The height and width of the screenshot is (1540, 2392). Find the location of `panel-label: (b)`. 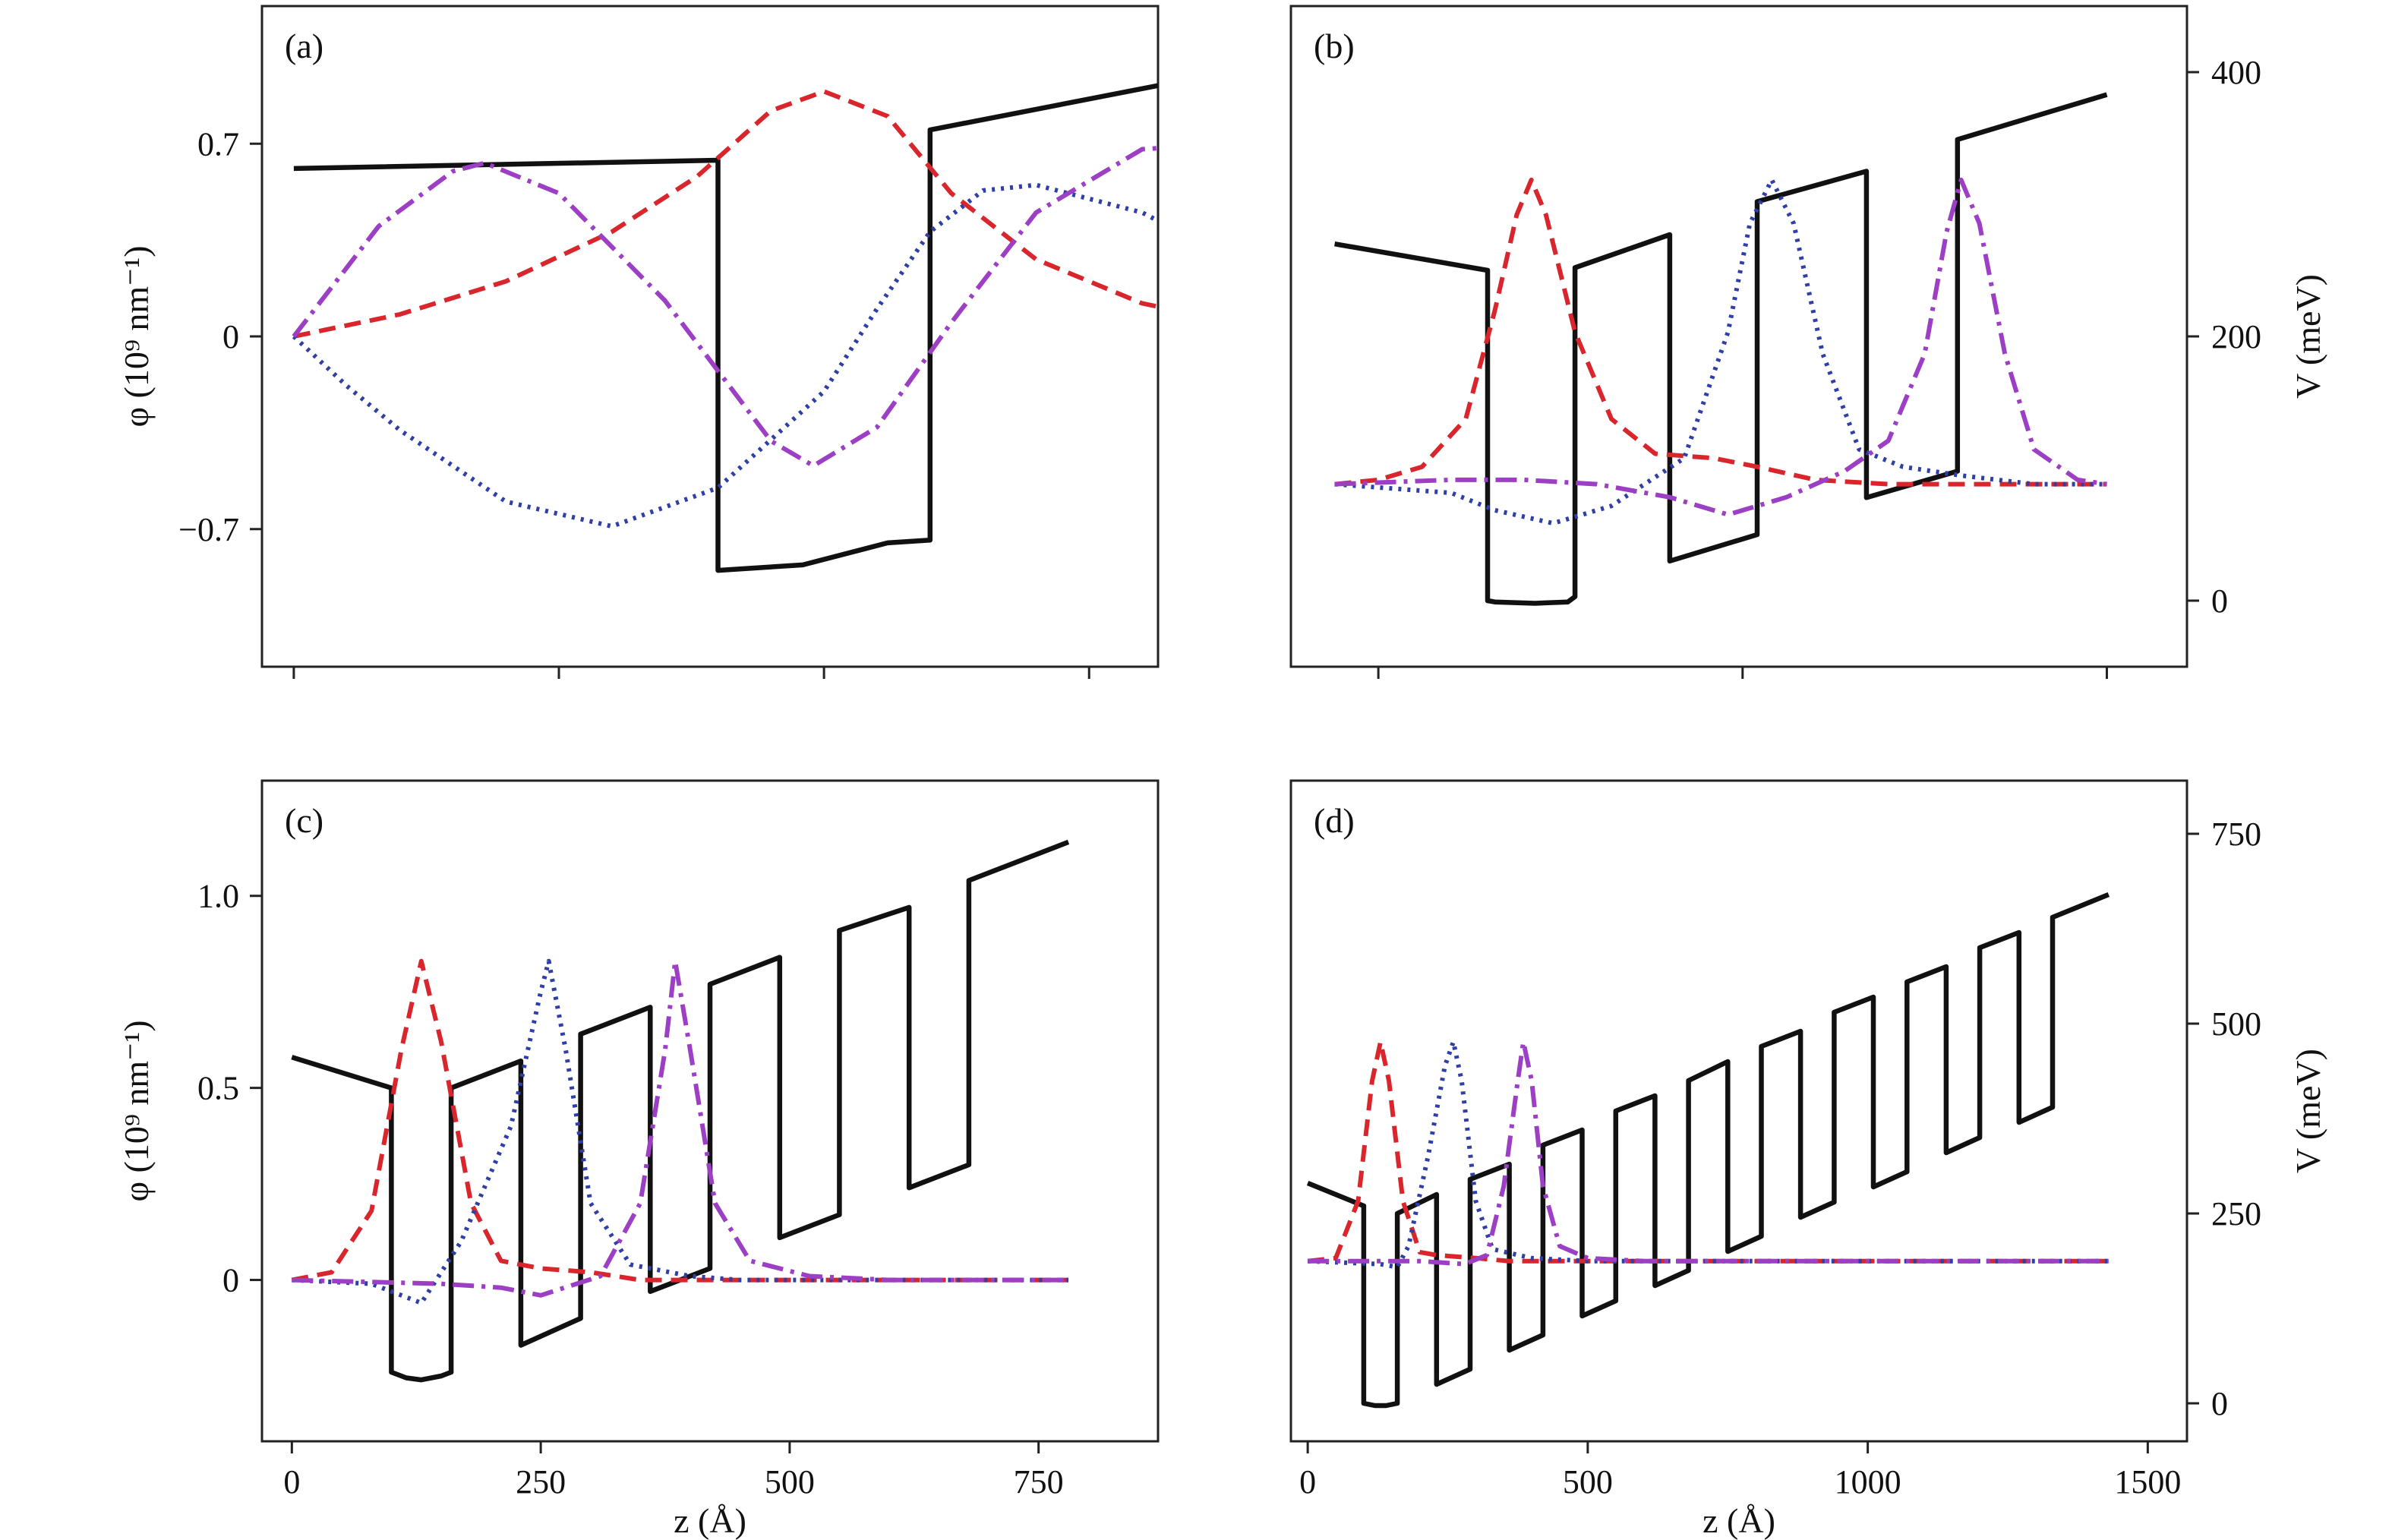

panel-label: (b) is located at coordinates (1334, 46).